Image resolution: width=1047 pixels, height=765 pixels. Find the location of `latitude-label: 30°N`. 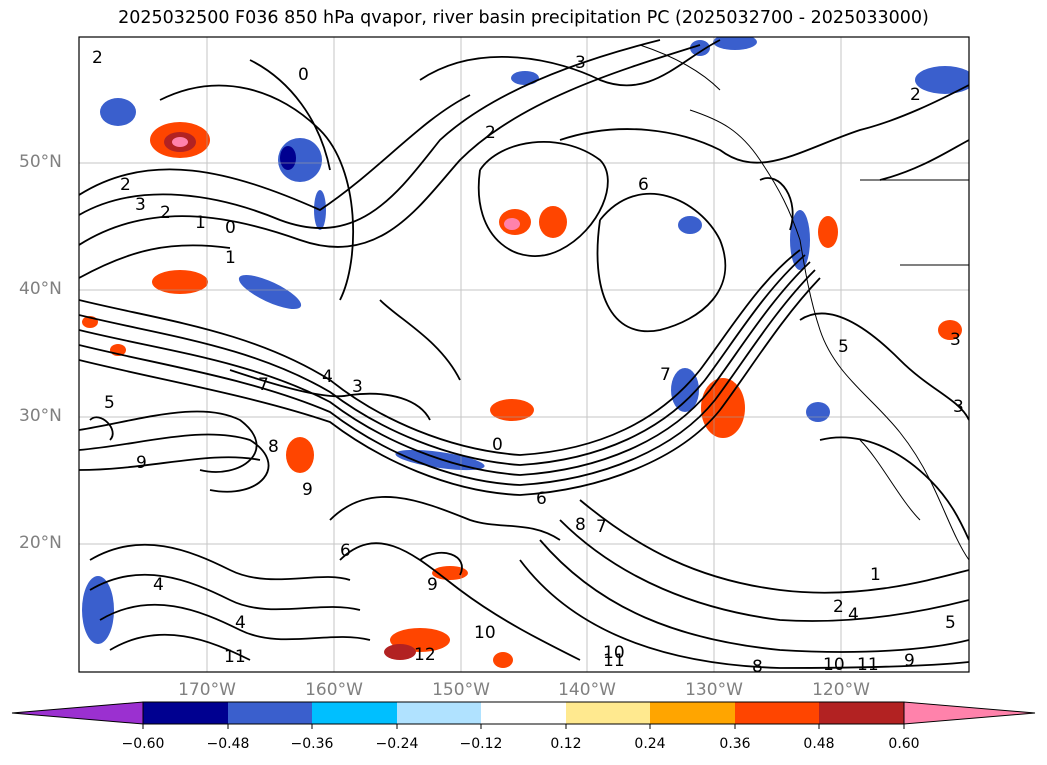

latitude-label: 30°N is located at coordinates (40, 416).